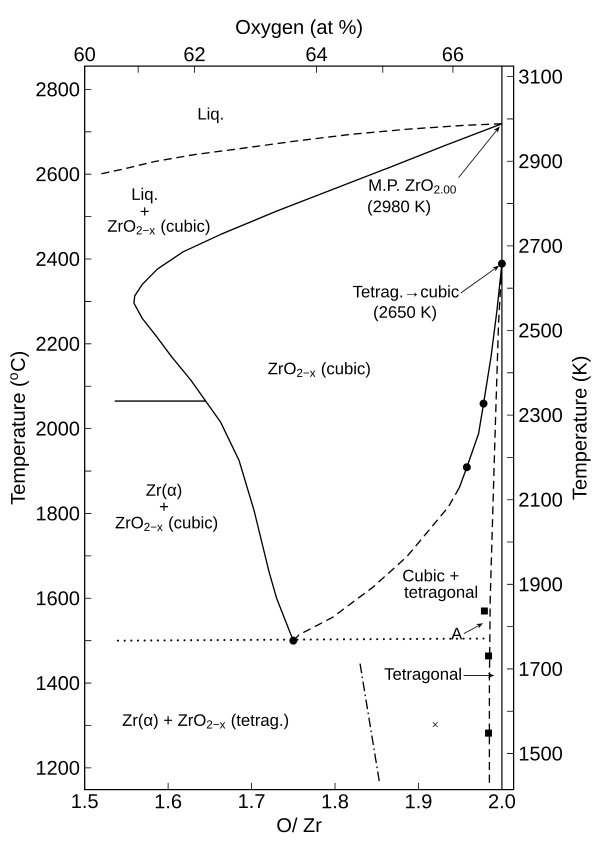  What do you see at coordinates (58, 343) in the screenshot?
I see `y-tick-label: 2200` at bounding box center [58, 343].